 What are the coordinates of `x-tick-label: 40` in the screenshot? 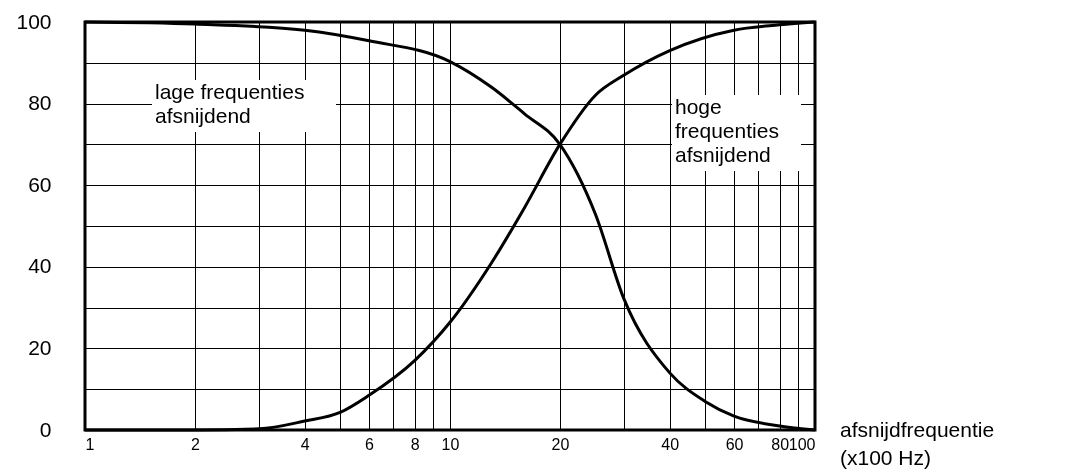 It's located at (670, 444).